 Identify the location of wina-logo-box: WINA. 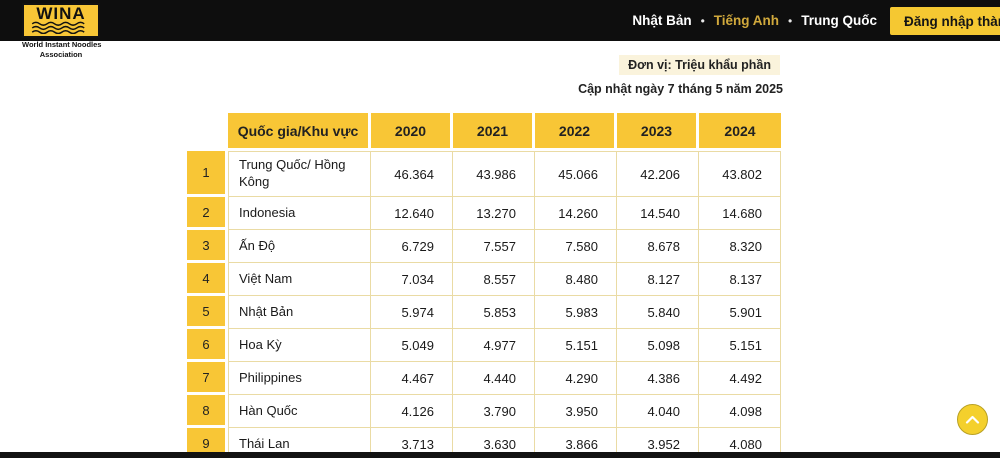
(61, 20).